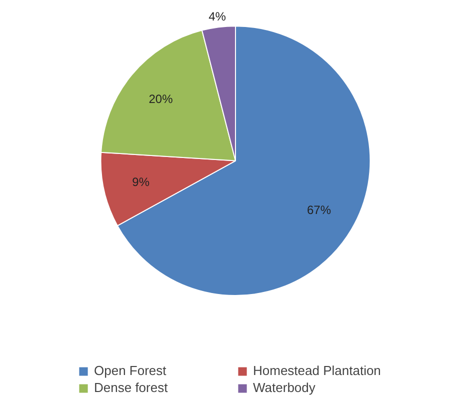  Describe the element at coordinates (131, 370) in the screenshot. I see `legend-label: Open Forest` at that location.